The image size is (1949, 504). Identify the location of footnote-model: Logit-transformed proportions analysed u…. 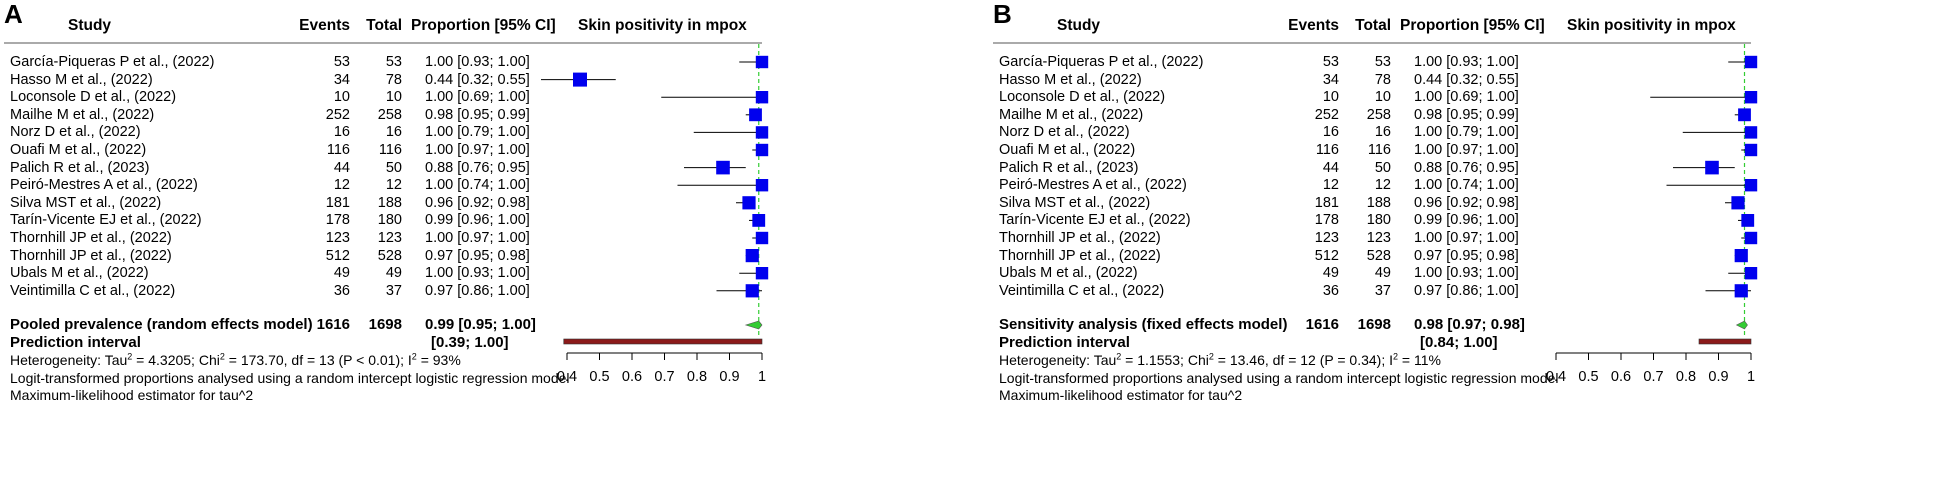
(290, 378).